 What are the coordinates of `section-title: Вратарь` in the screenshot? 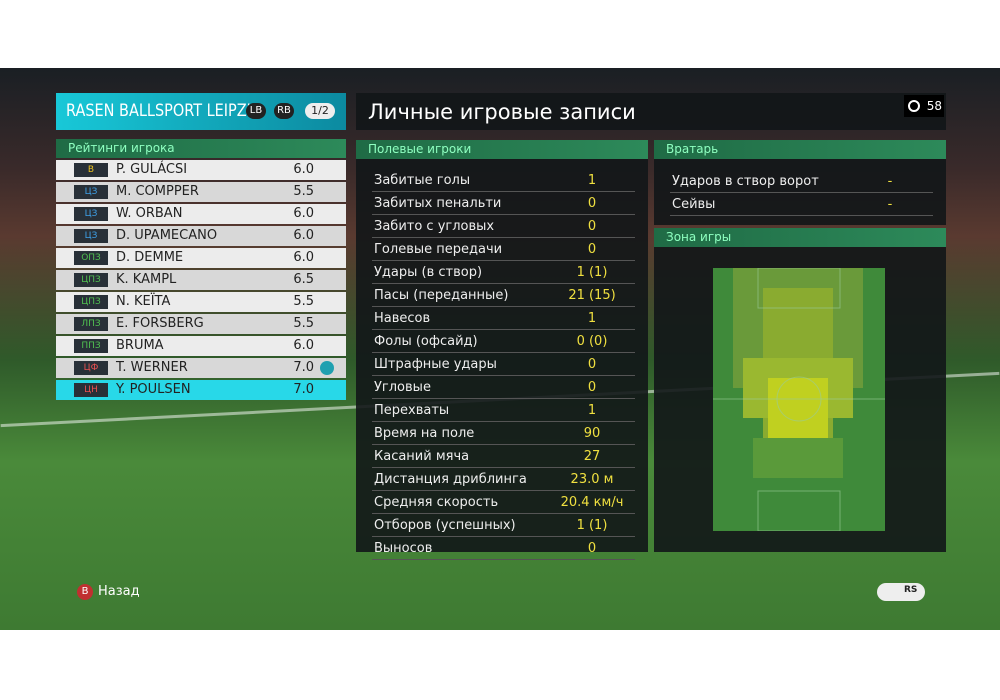 It's located at (800, 149).